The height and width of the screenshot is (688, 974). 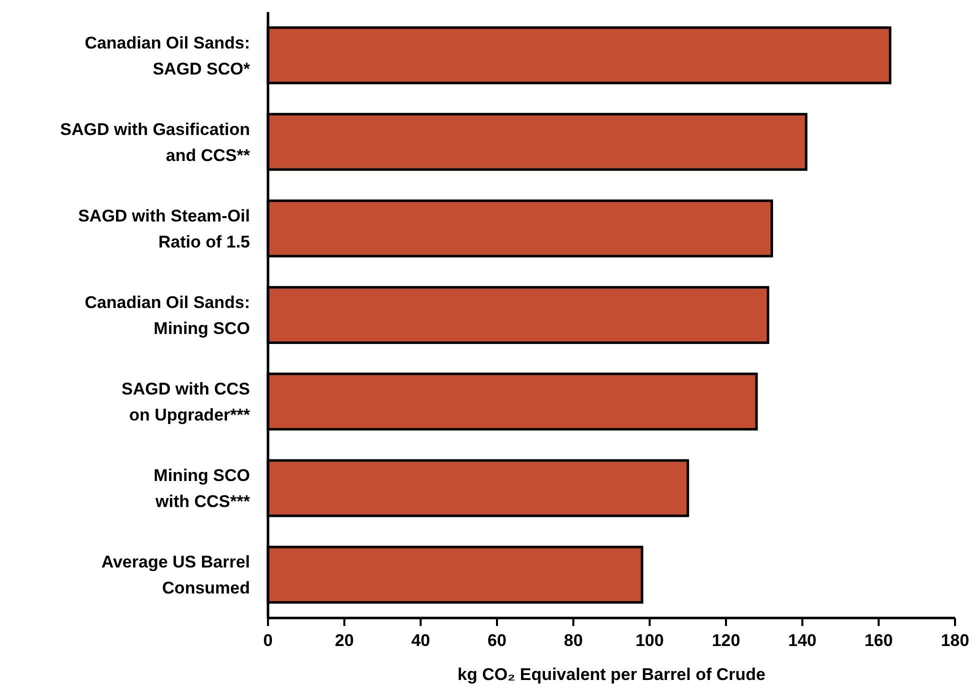 I want to click on y-tick-label: SAGD with CCS on Upgrader***, so click(x=186, y=402).